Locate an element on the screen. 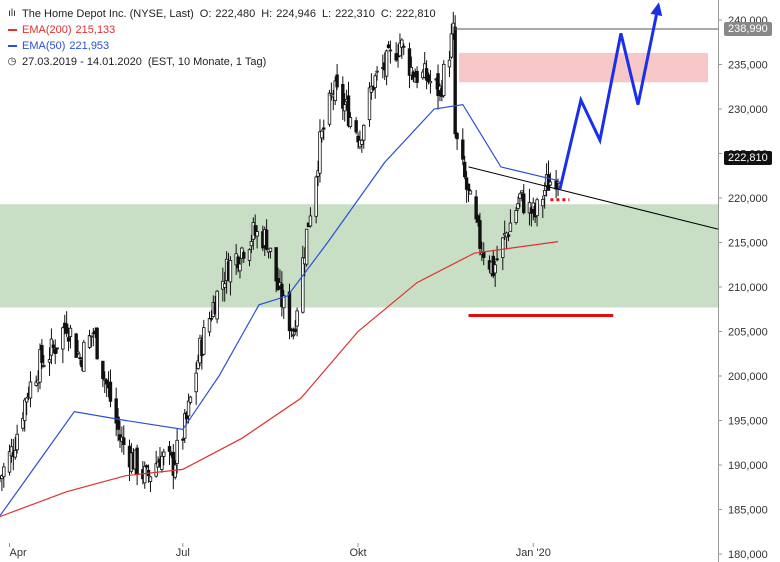 Image resolution: width=780 pixels, height=562 pixels. clock-icon: ◷ is located at coordinates (12, 61).